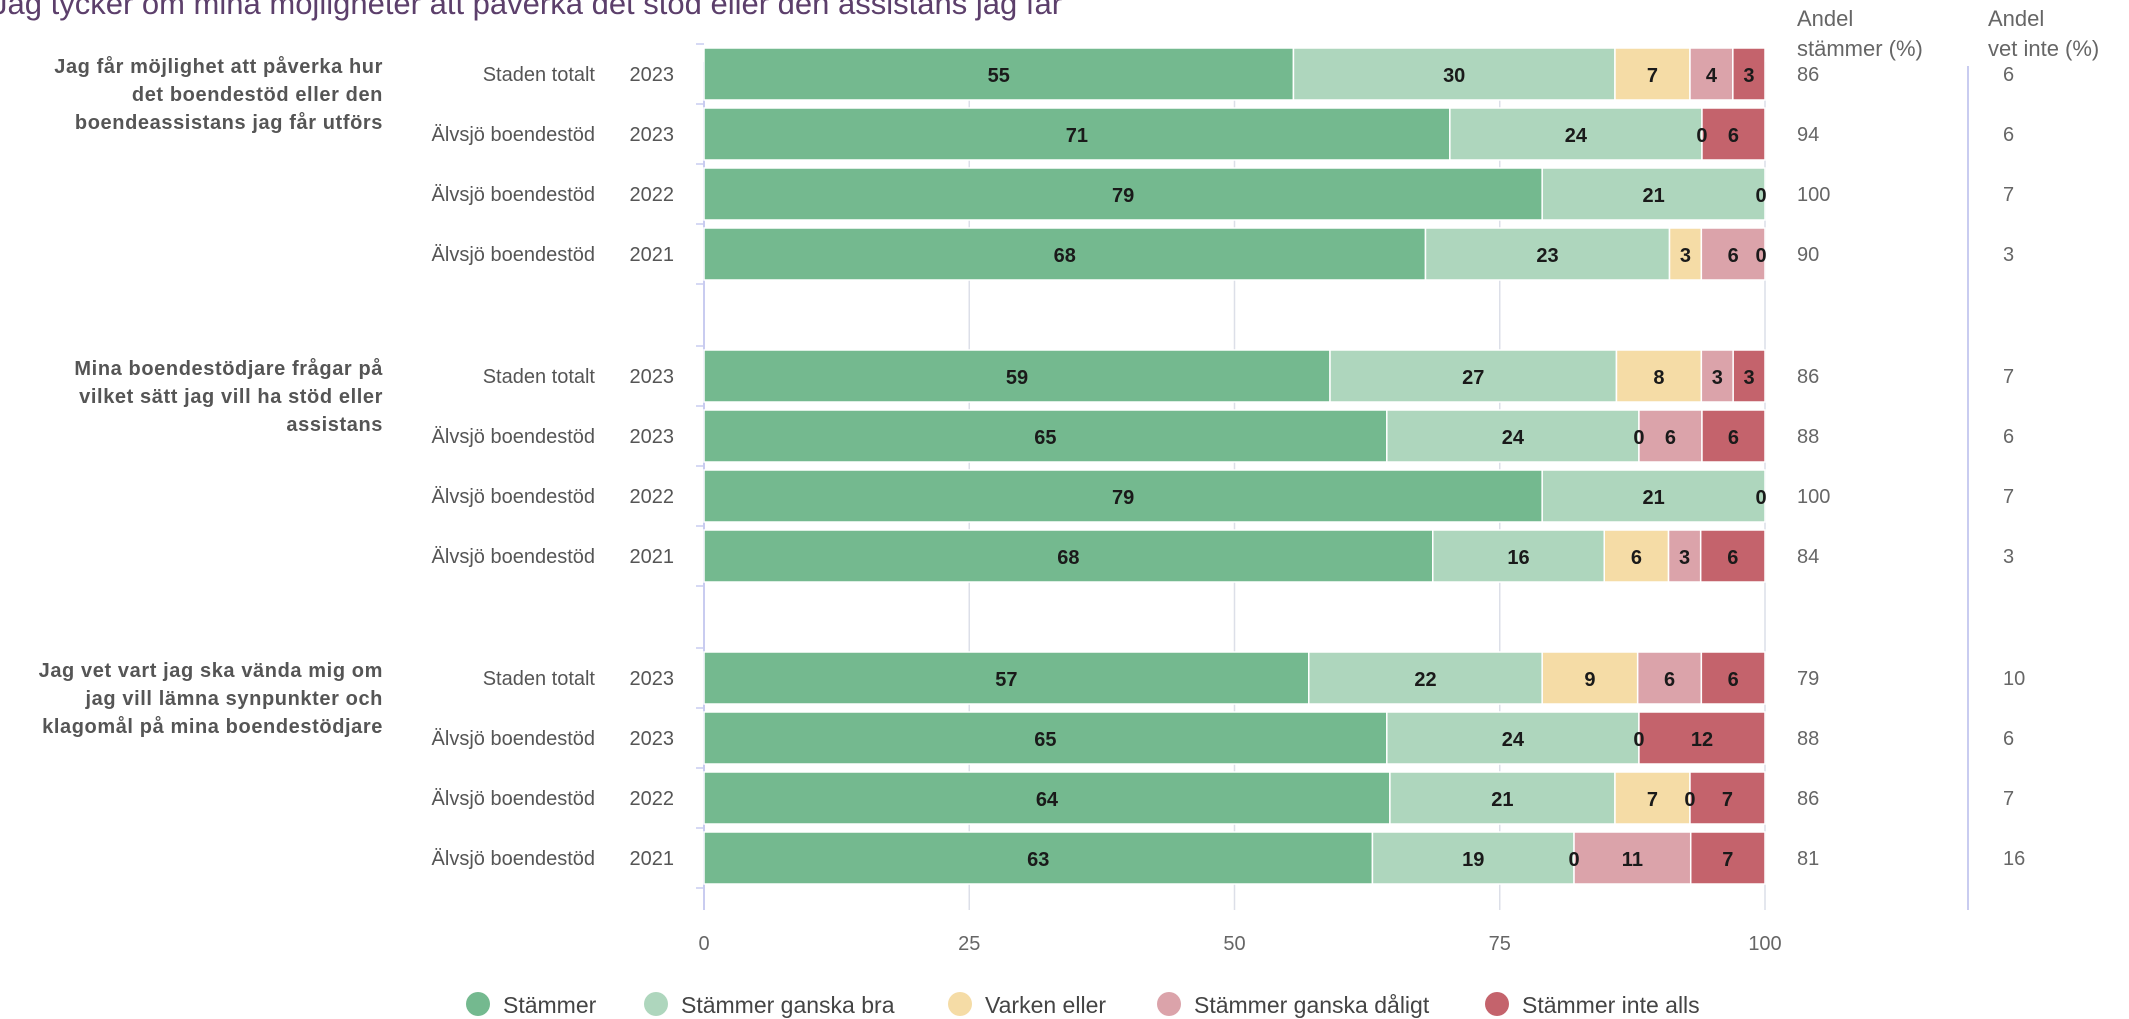  Describe the element at coordinates (1611, 1005) in the screenshot. I see `legend-label: Stämmer inte alls` at that location.